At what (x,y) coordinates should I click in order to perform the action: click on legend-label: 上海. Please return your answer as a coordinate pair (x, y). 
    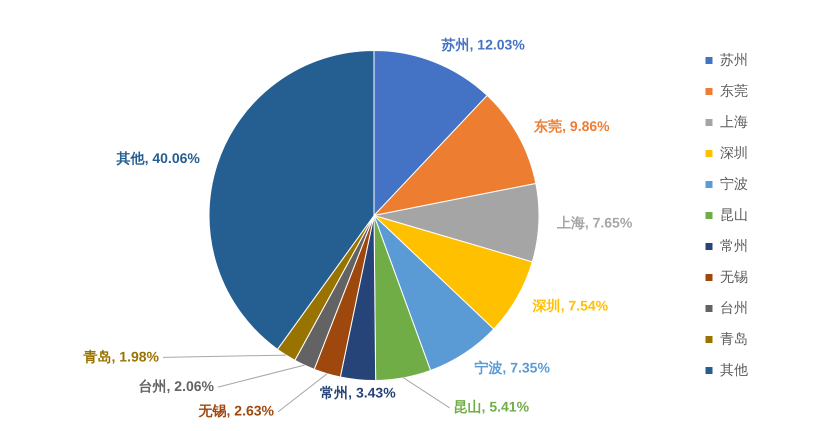
    Looking at the image, I should click on (734, 121).